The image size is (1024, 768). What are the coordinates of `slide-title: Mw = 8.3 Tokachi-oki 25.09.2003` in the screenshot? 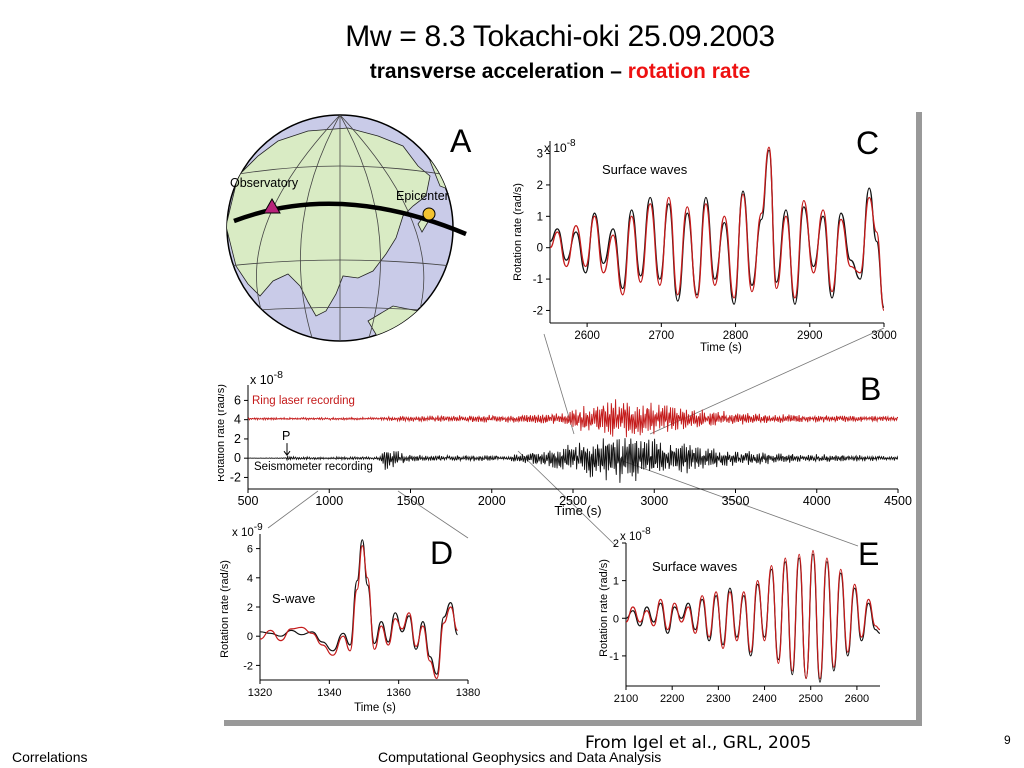 It's located at (560, 36).